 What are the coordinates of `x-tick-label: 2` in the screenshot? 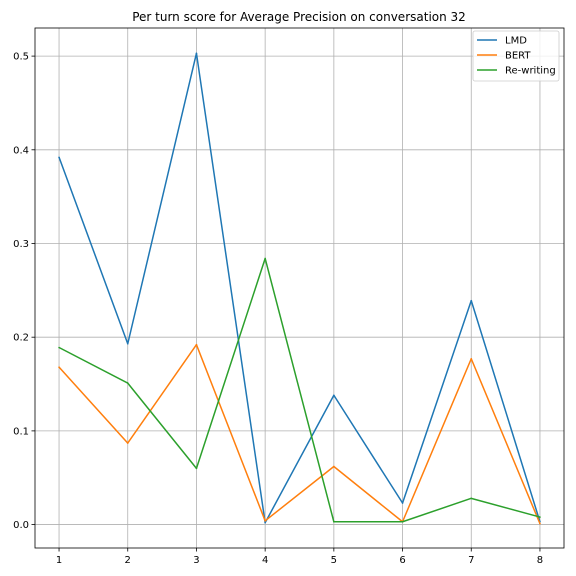 It's located at (128, 560).